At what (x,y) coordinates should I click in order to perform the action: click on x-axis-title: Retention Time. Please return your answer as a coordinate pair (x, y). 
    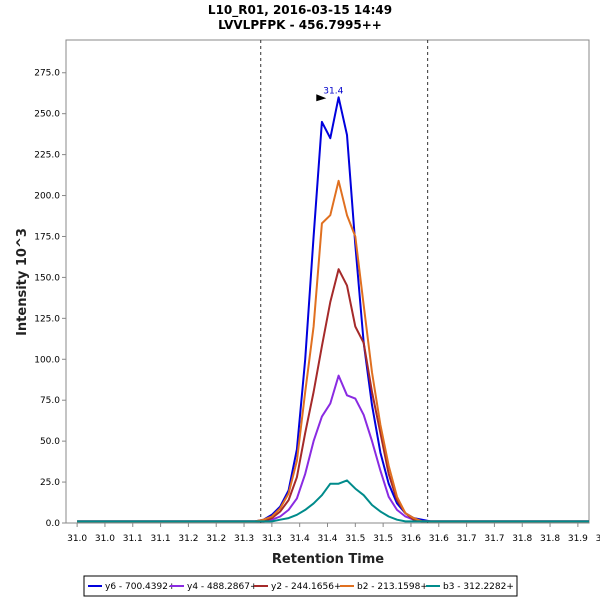
    Looking at the image, I should click on (328, 559).